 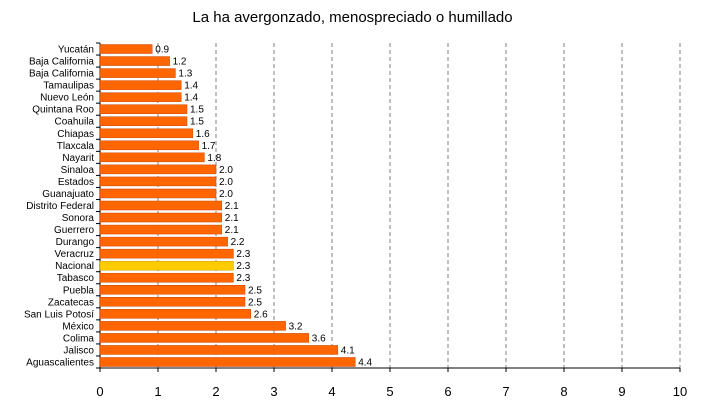 What do you see at coordinates (680, 391) in the screenshot?
I see `x-tick-label: 10` at bounding box center [680, 391].